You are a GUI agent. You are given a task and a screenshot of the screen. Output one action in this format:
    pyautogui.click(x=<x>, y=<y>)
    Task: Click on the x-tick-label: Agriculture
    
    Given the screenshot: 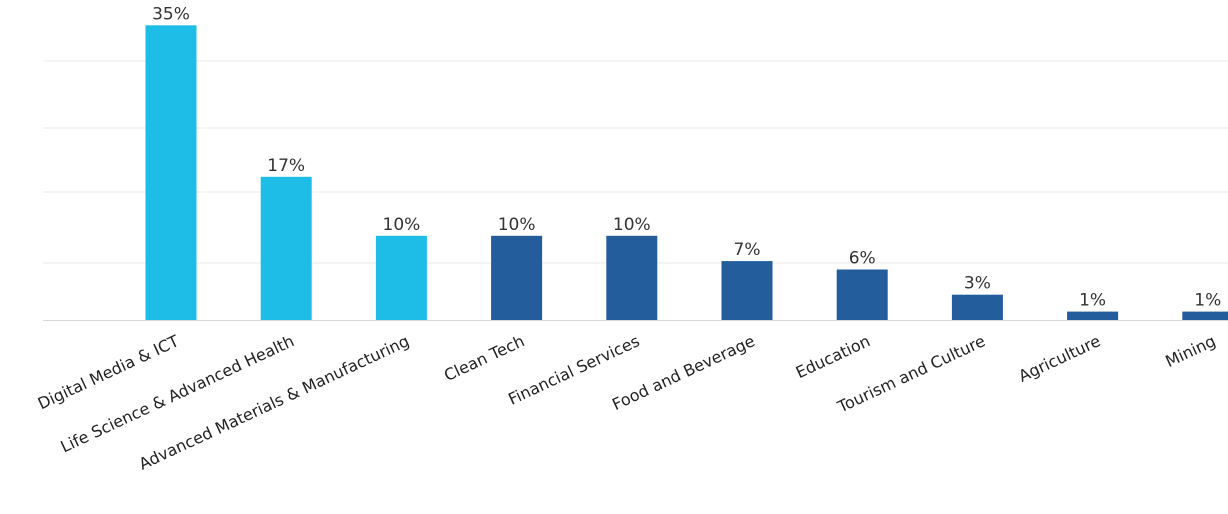 What is the action you would take?
    pyautogui.click(x=1060, y=358)
    